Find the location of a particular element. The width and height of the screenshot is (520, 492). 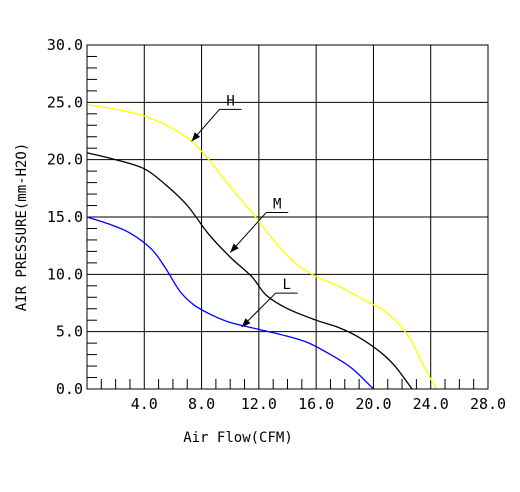

curve-label-h: H is located at coordinates (230, 101).